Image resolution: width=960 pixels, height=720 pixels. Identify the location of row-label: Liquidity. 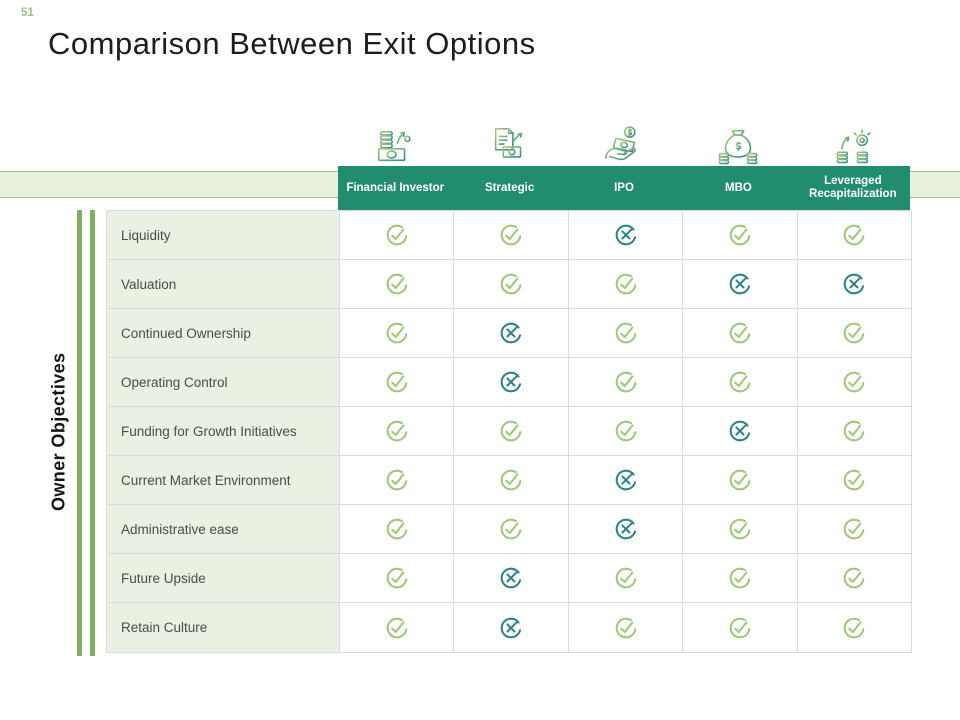
(223, 235).